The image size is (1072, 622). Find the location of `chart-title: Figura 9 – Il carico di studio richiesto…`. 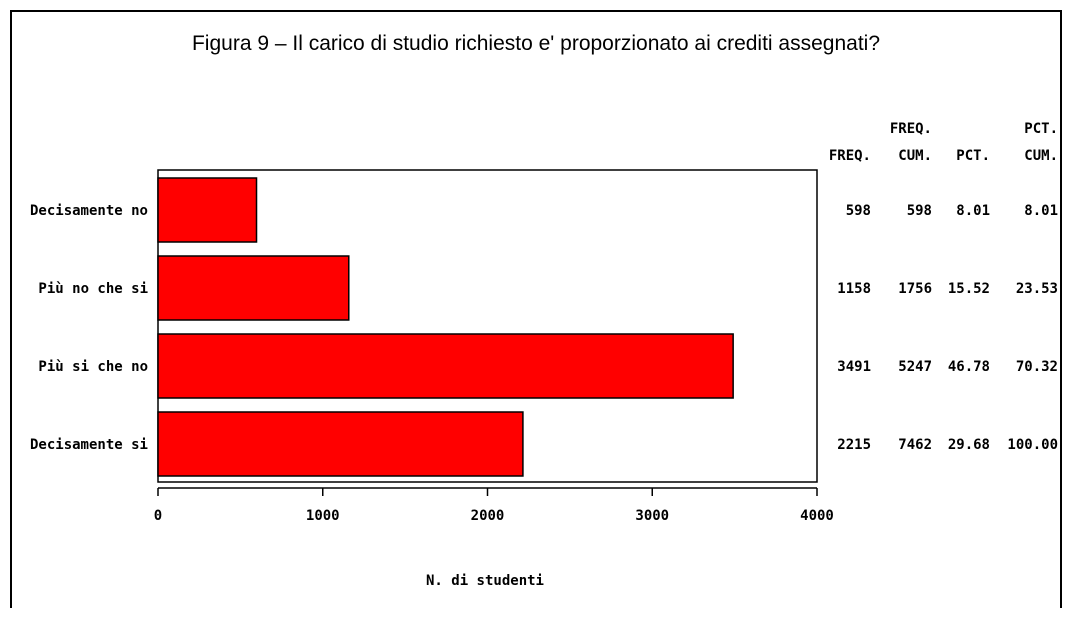

chart-title: Figura 9 – Il carico di studio richiesto… is located at coordinates (536, 43).